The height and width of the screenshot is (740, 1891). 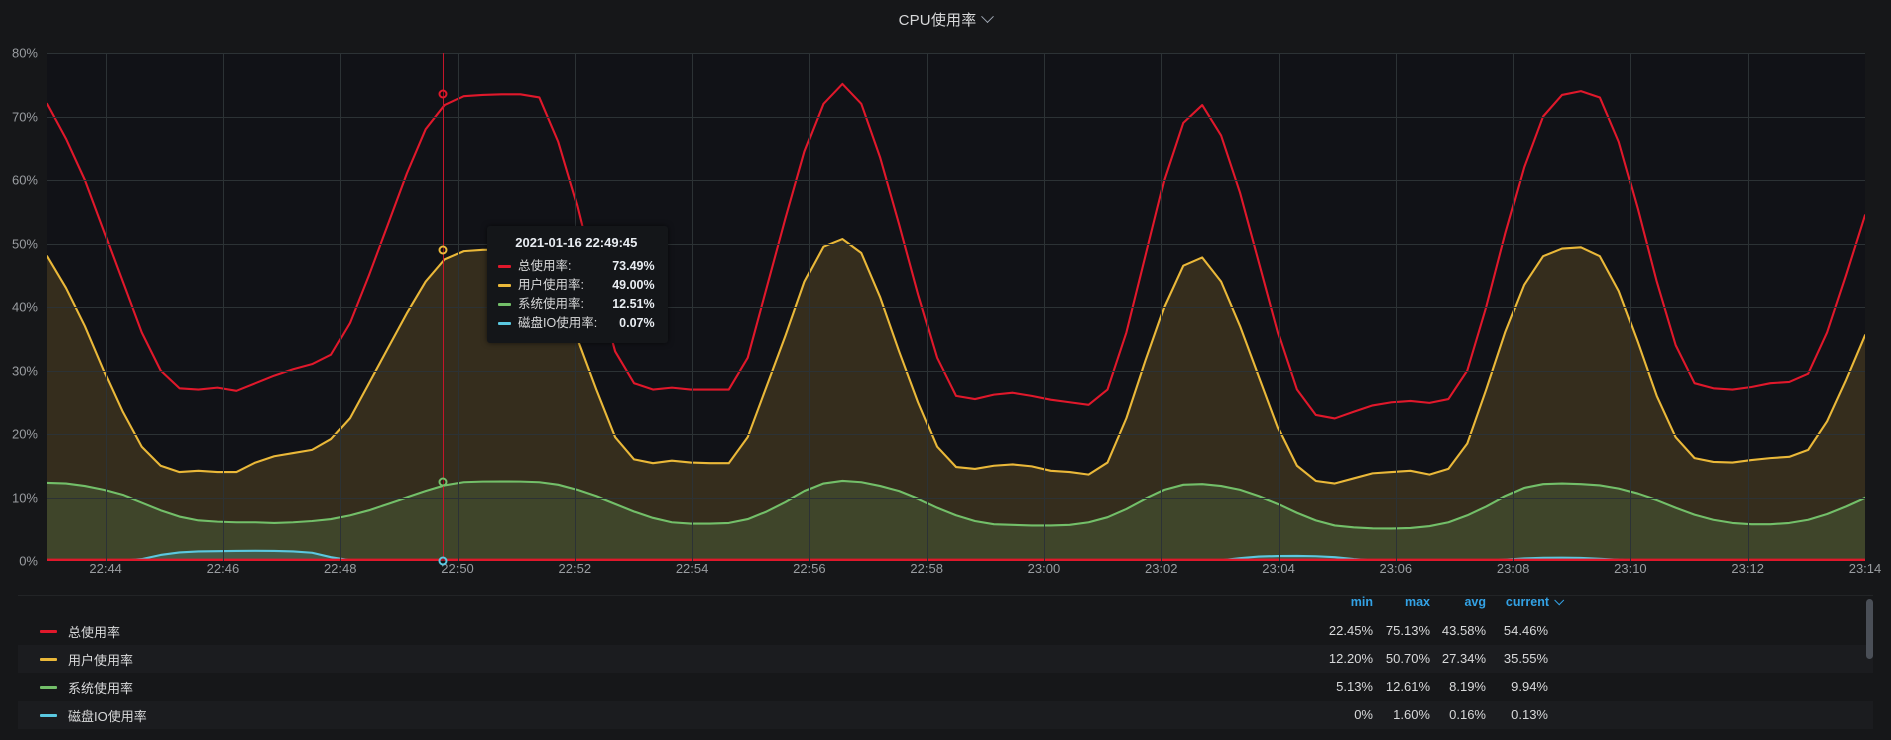 What do you see at coordinates (105, 568) in the screenshot?
I see `x-tick-label: 22:44` at bounding box center [105, 568].